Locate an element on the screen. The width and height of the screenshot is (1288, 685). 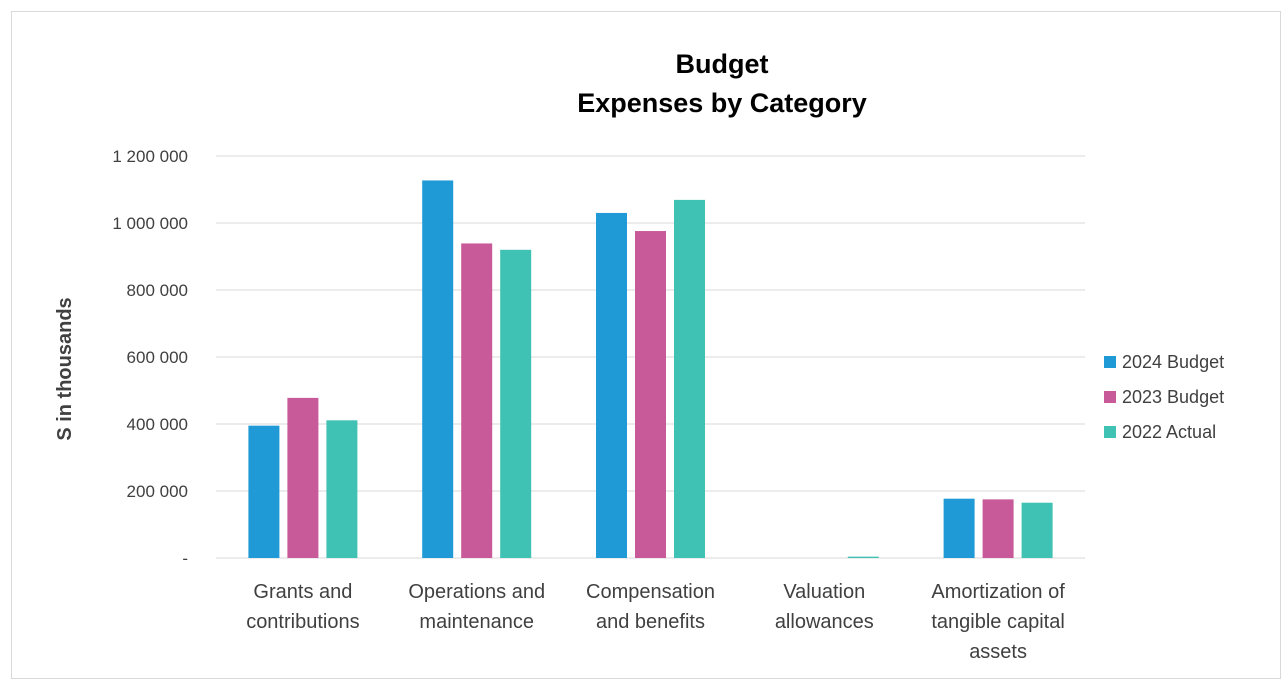
x-tick-label-line: Grants and is located at coordinates (302, 592).